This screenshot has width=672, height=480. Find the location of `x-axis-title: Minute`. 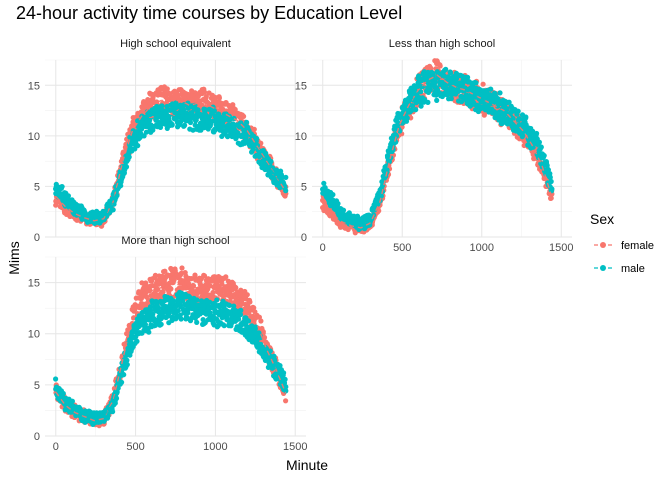

x-axis-title: Minute is located at coordinates (307, 465).